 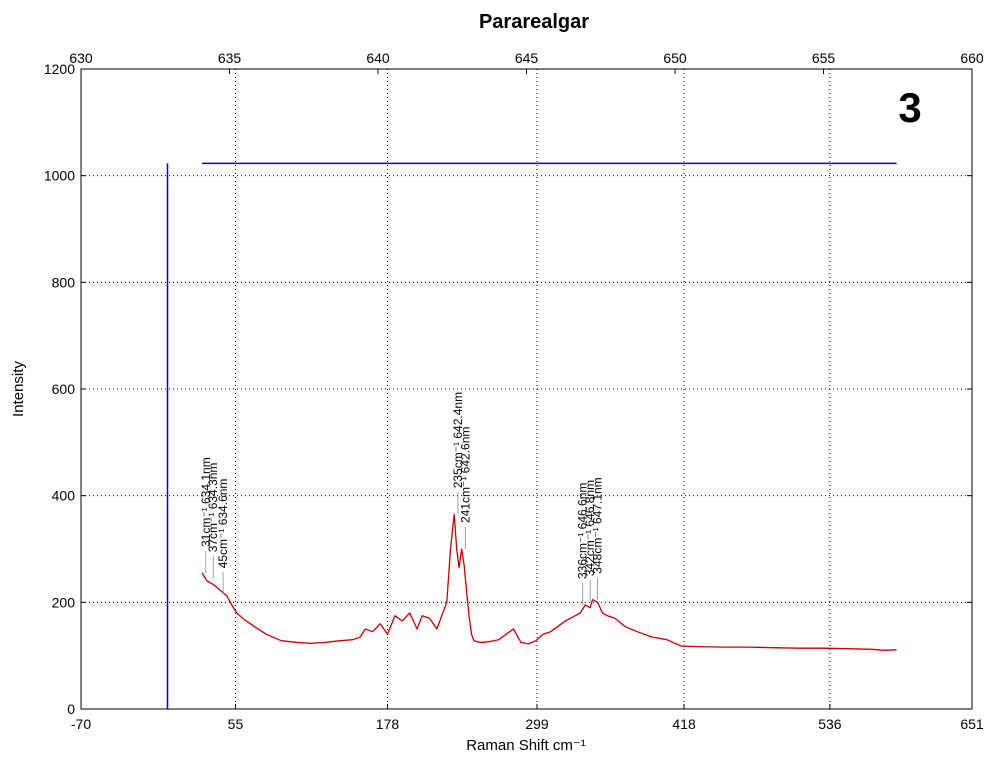 What do you see at coordinates (81, 724) in the screenshot?
I see `x-tick-label: -70` at bounding box center [81, 724].